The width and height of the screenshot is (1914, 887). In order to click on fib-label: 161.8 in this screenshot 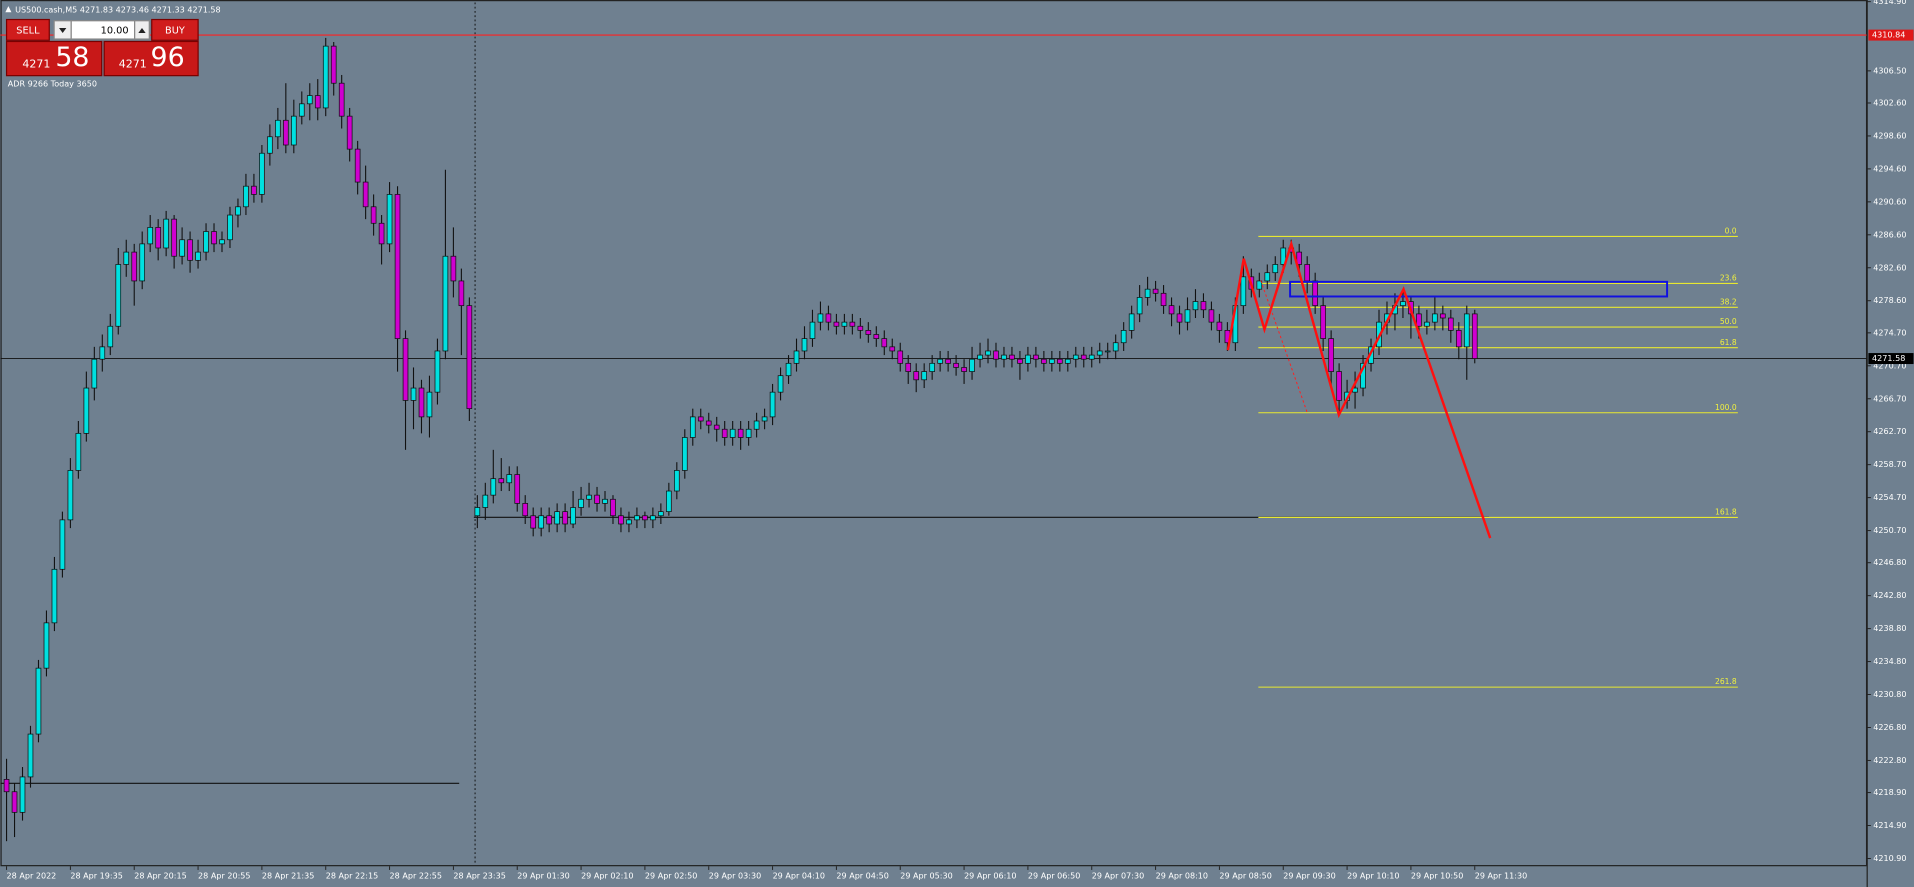, I will do `click(1726, 512)`.